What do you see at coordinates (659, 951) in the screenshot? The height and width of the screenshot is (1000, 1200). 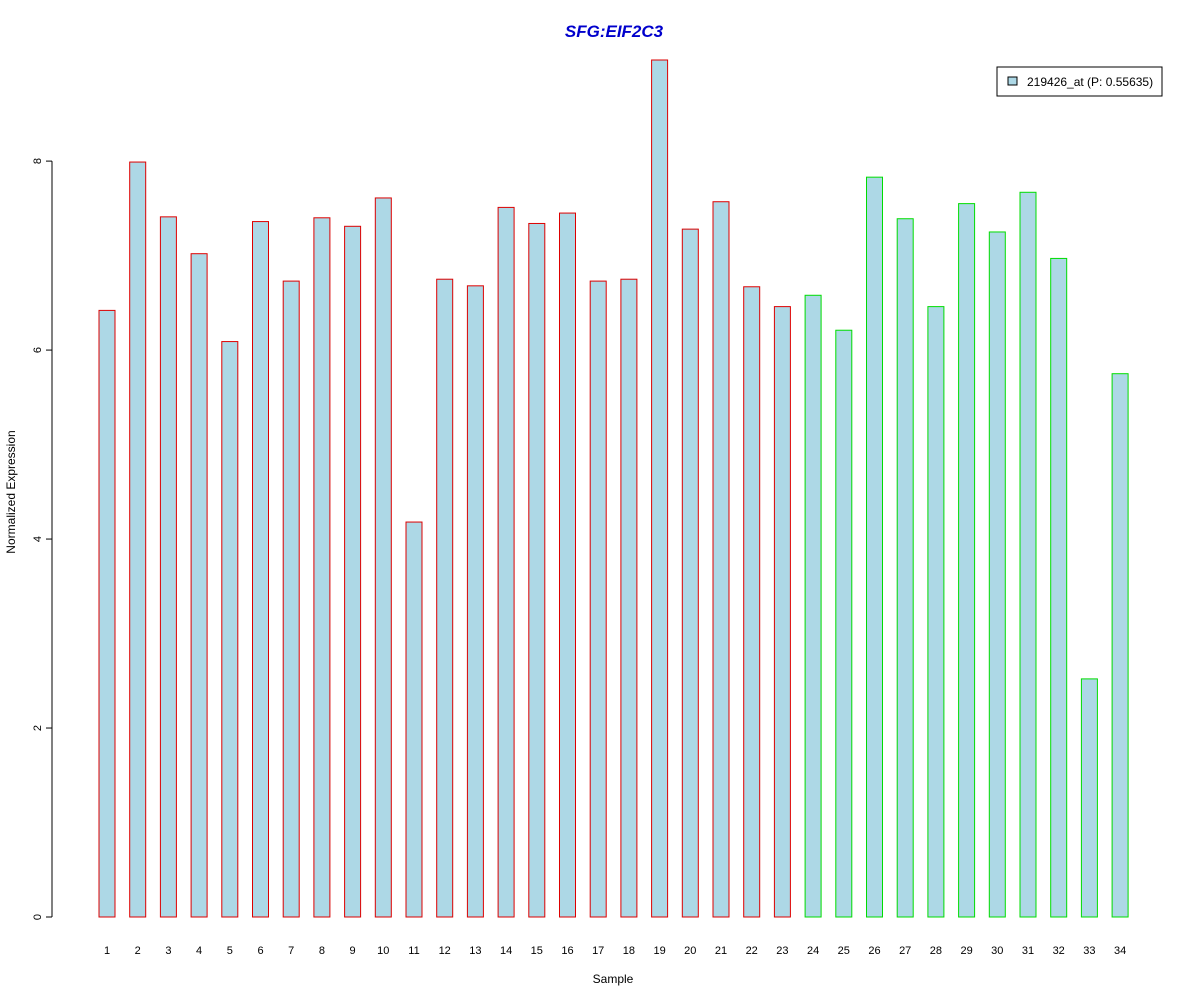 I see `x-tick-label: 19` at bounding box center [659, 951].